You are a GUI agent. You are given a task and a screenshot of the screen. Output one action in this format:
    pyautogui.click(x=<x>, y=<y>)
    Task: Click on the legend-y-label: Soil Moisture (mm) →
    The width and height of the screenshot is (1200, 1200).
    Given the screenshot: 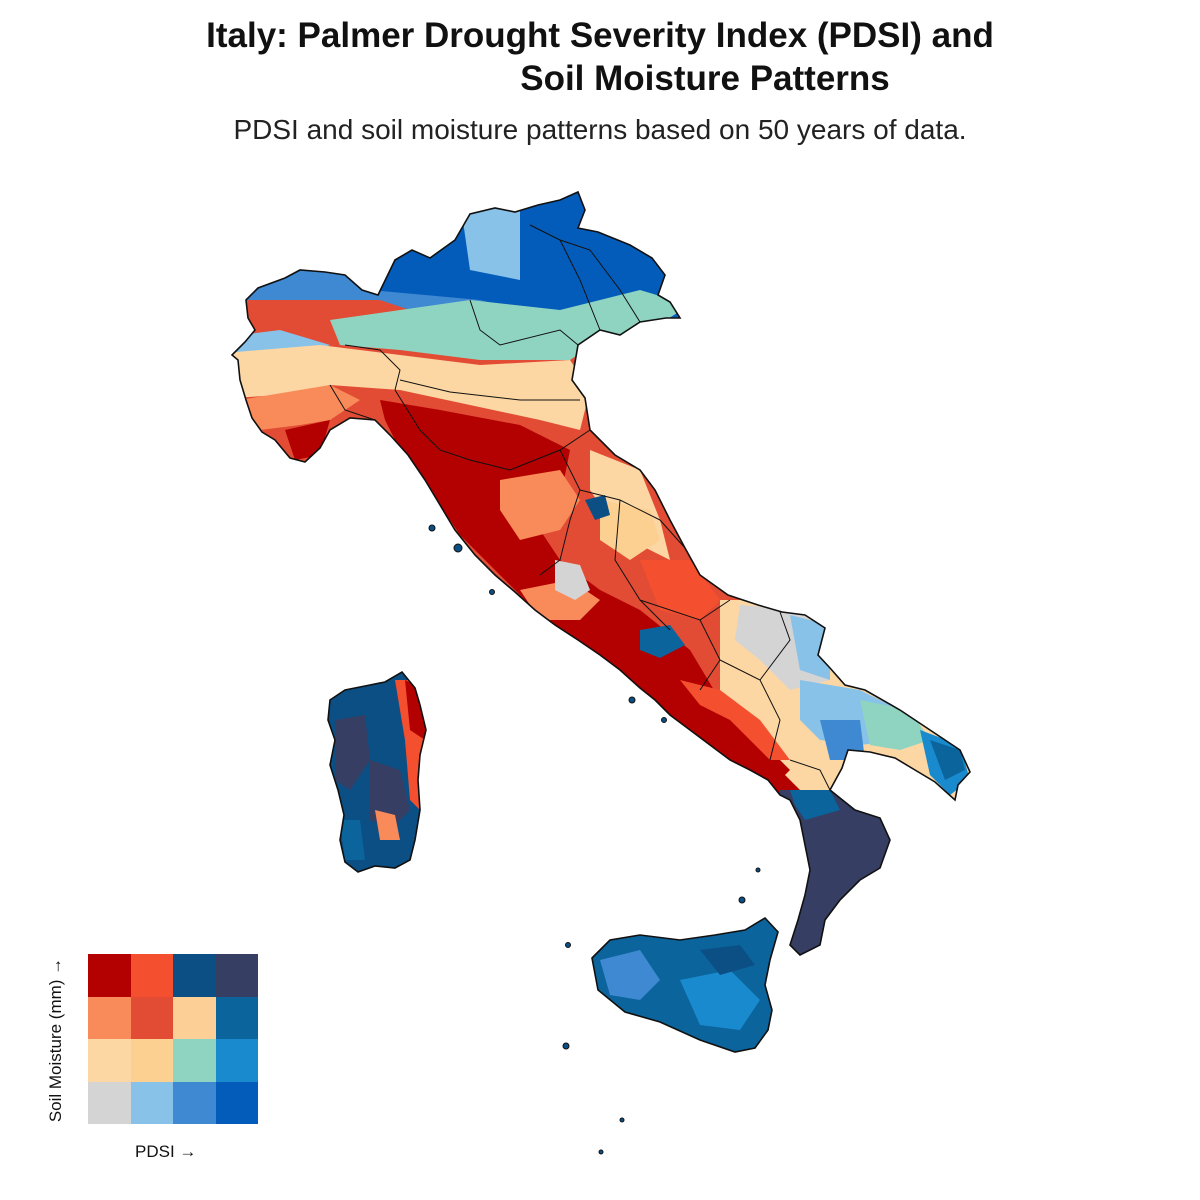 What is the action you would take?
    pyautogui.click(x=55, y=1040)
    